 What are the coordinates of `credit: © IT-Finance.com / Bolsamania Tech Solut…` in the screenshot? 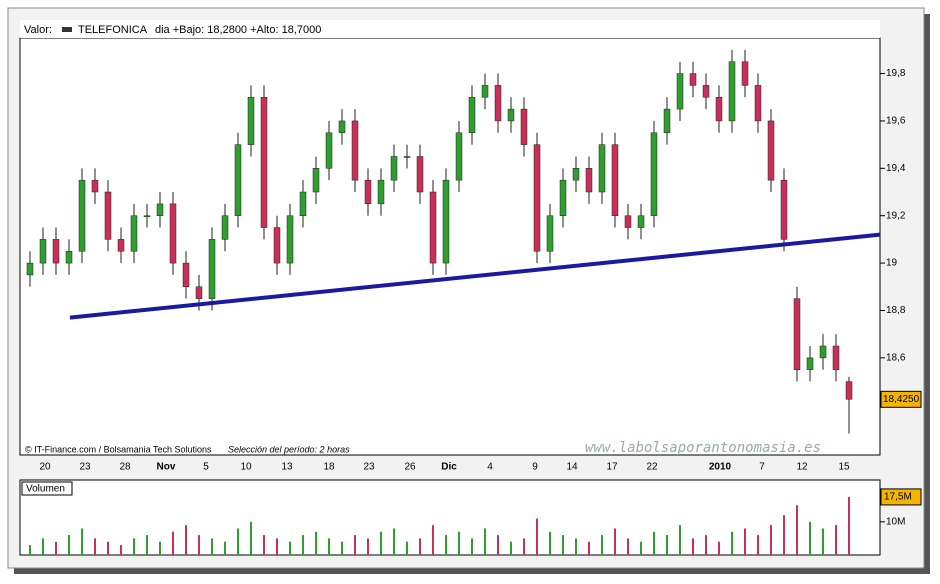 It's located at (118, 449).